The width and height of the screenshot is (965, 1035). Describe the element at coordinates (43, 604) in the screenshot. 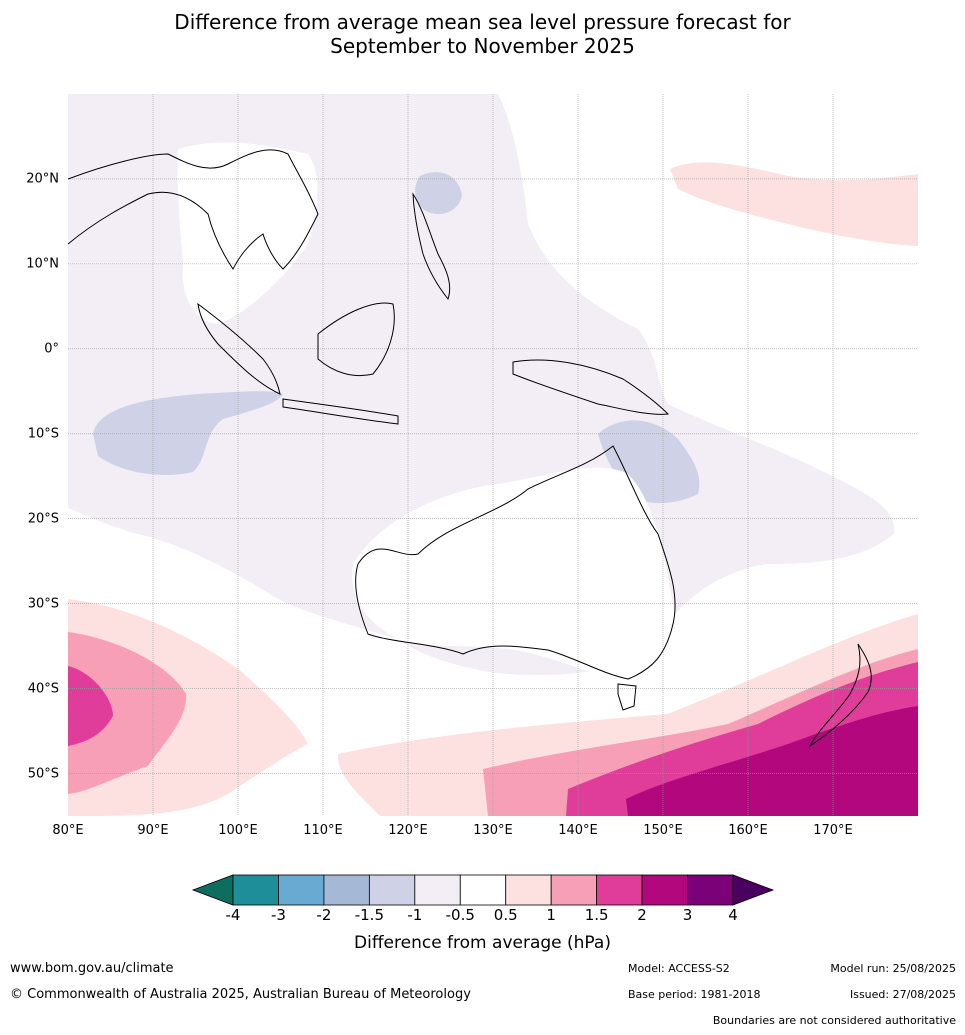

I see `lat-label-30s: 30°S` at that location.